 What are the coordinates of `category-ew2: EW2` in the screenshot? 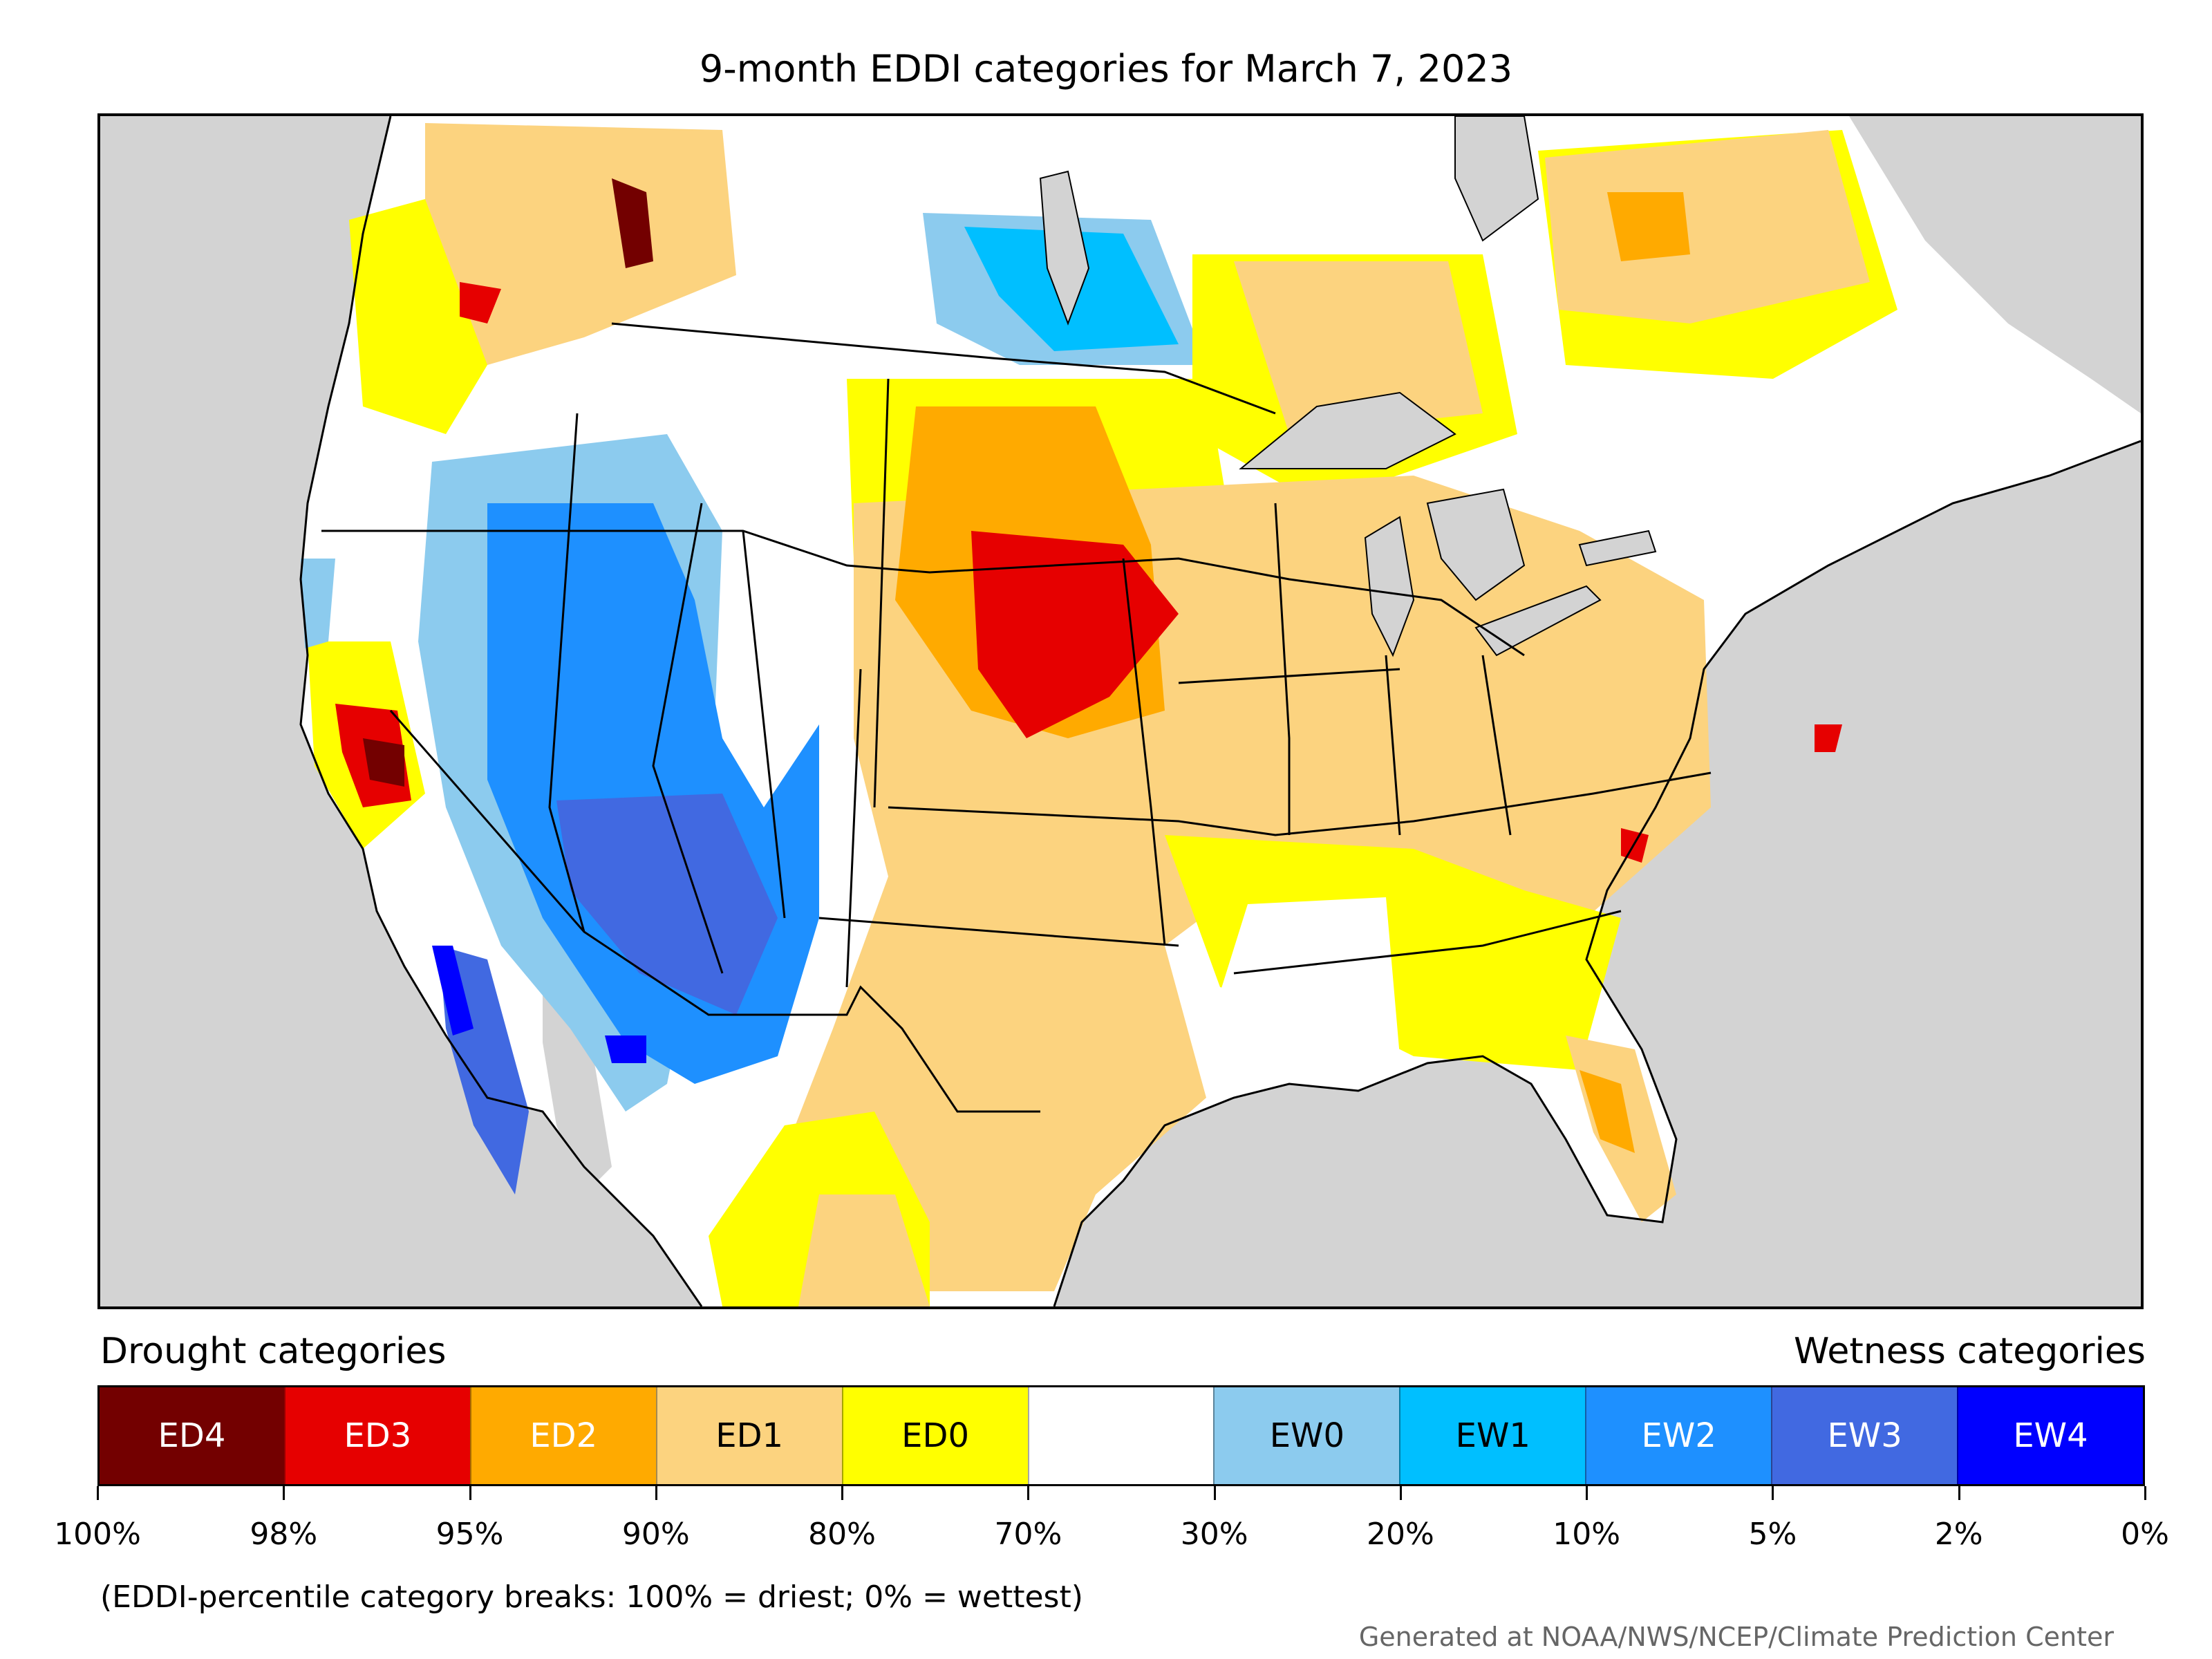 It's located at (1679, 1436).